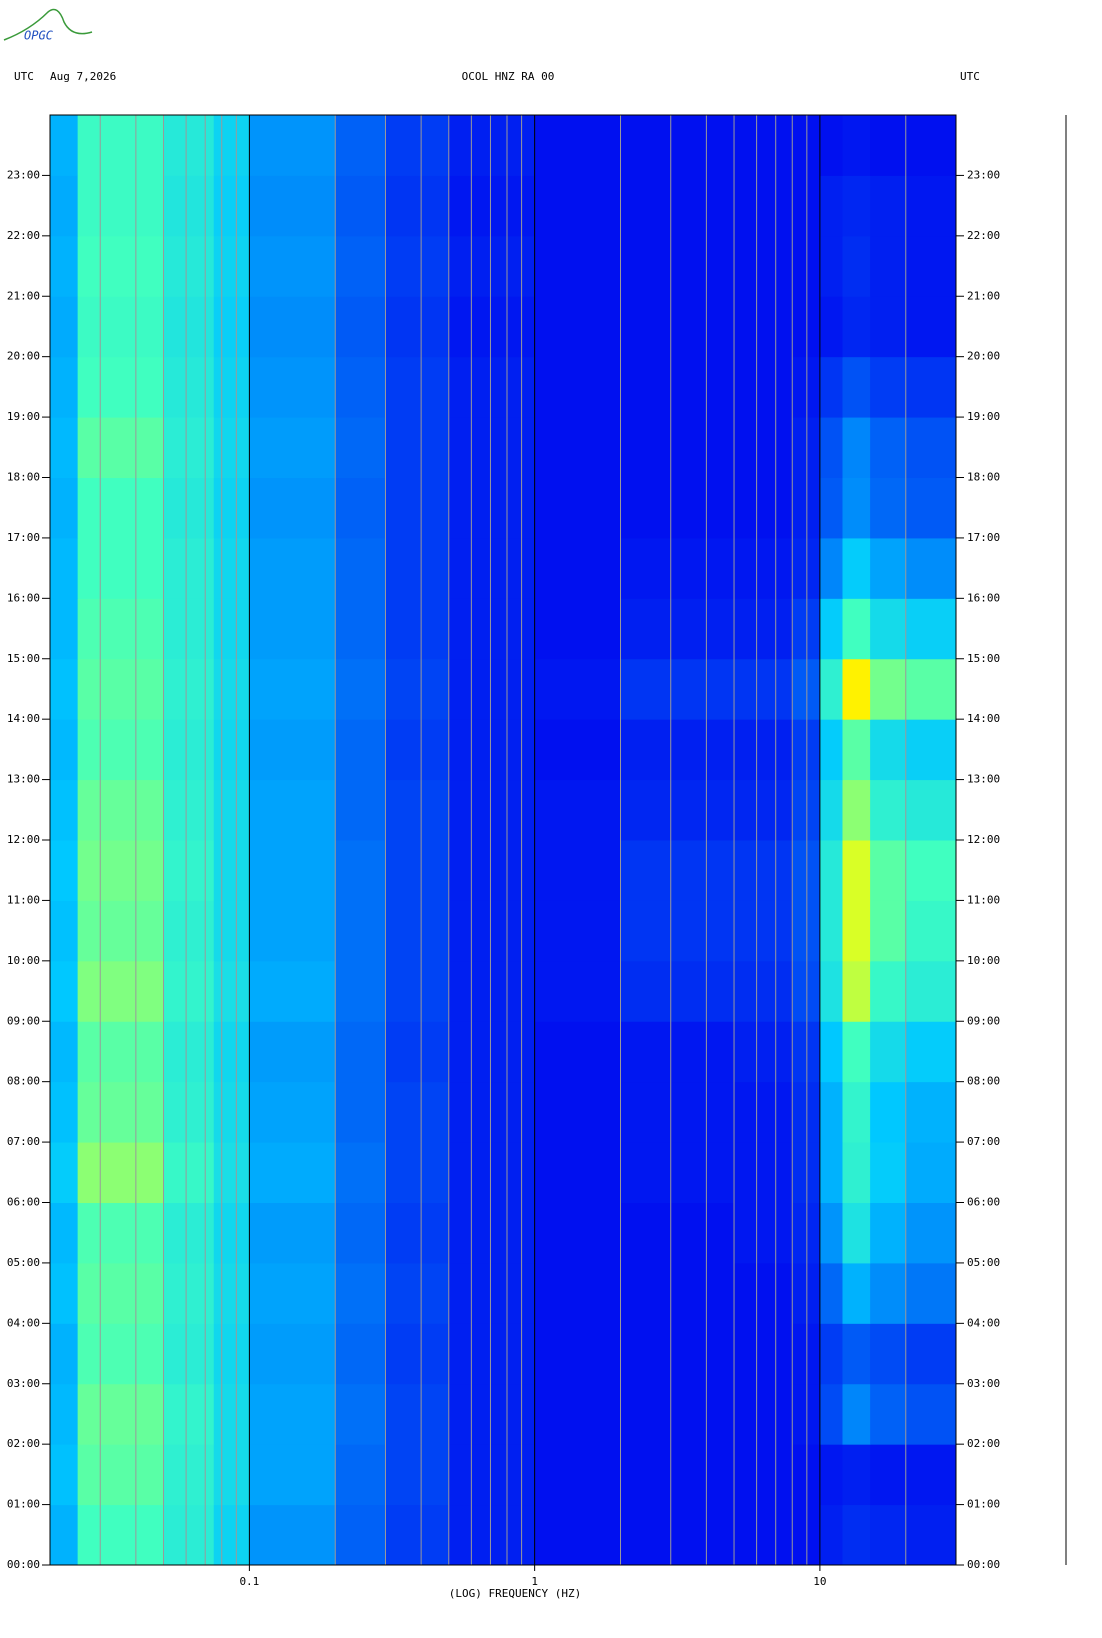 The width and height of the screenshot is (1102, 1638). What do you see at coordinates (983, 1020) in the screenshot?
I see `y-tick-label: 09:00` at bounding box center [983, 1020].